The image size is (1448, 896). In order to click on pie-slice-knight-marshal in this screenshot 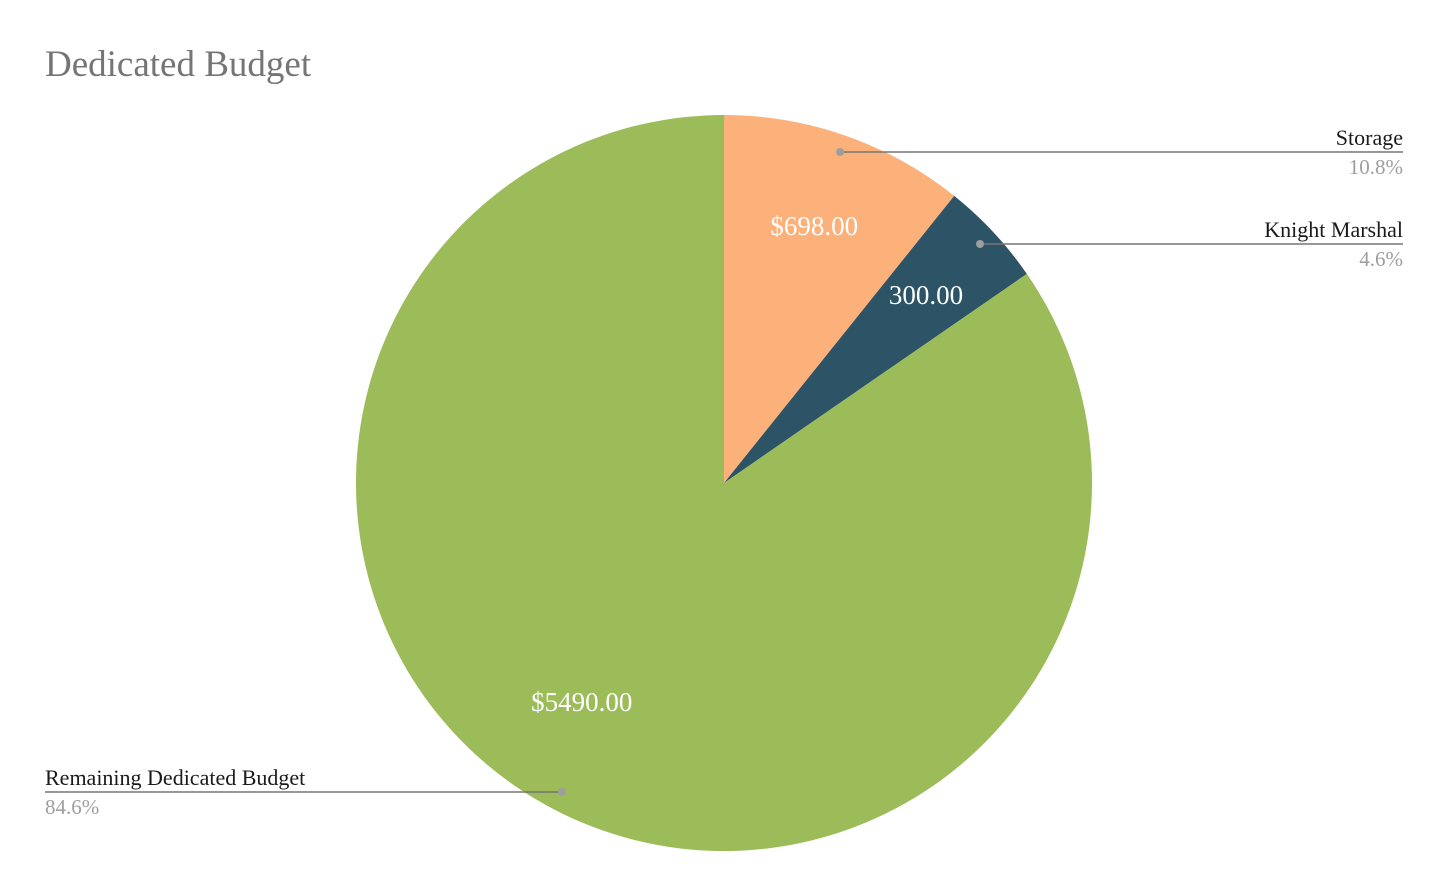, I will do `click(875, 339)`.